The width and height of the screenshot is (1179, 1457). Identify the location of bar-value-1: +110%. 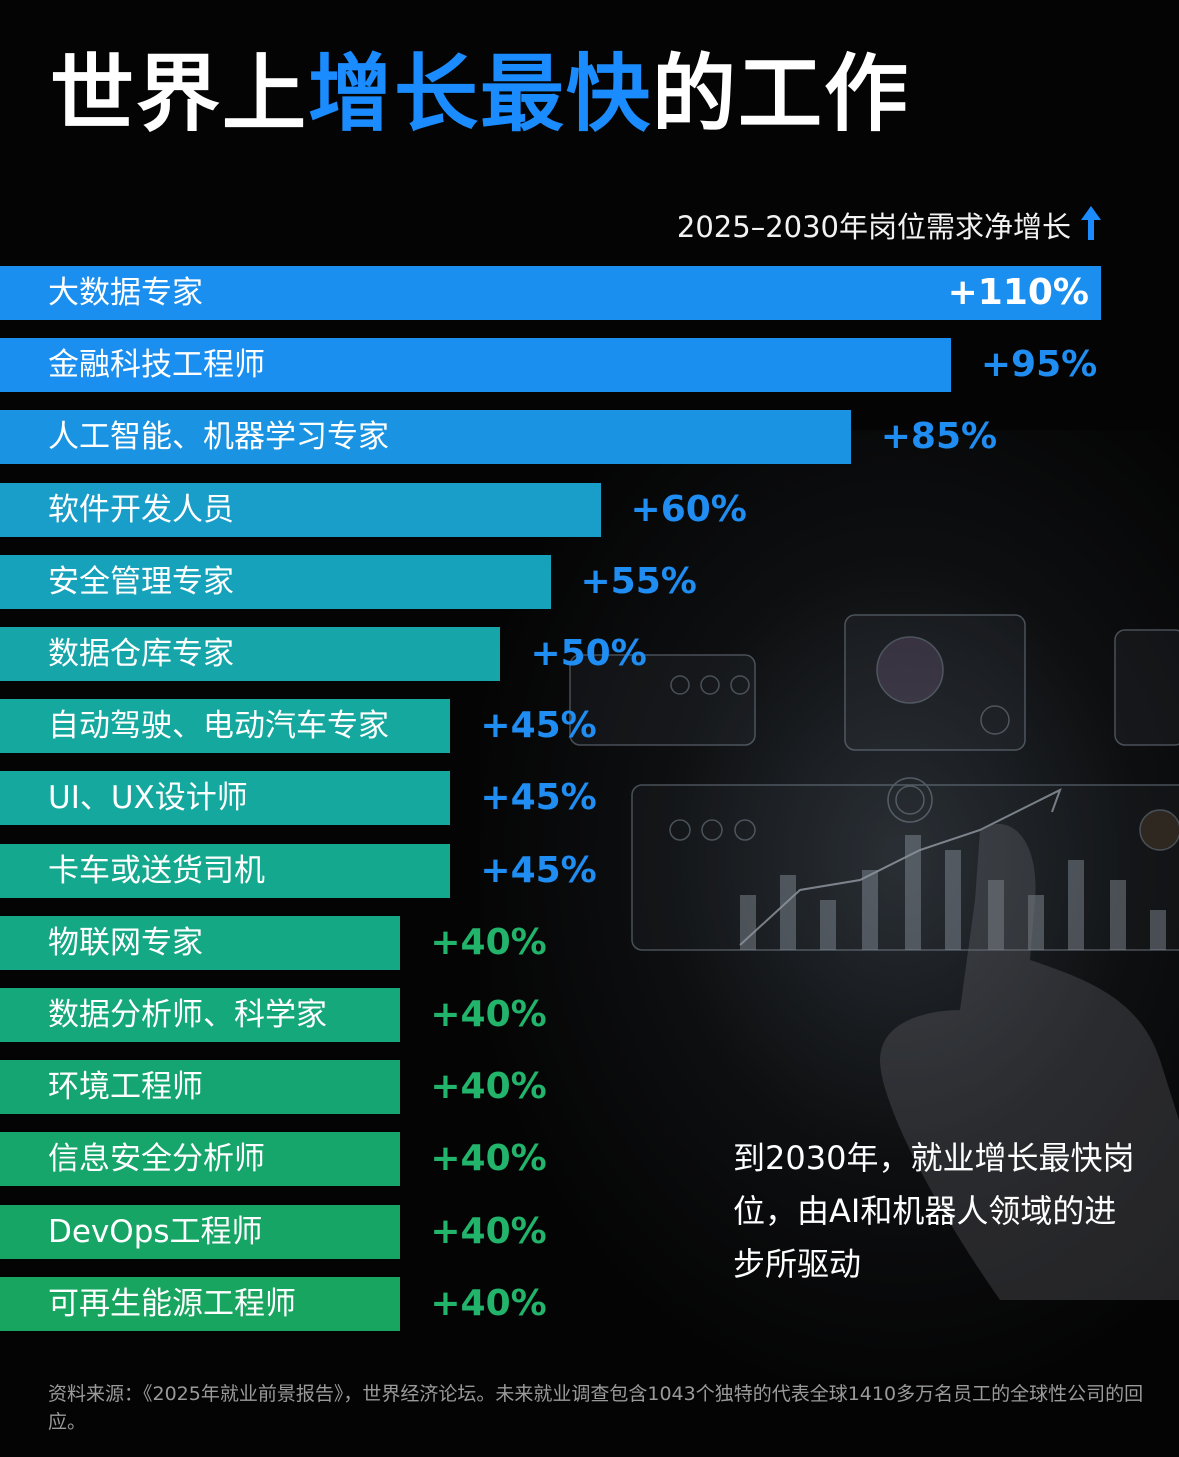
(1018, 292).